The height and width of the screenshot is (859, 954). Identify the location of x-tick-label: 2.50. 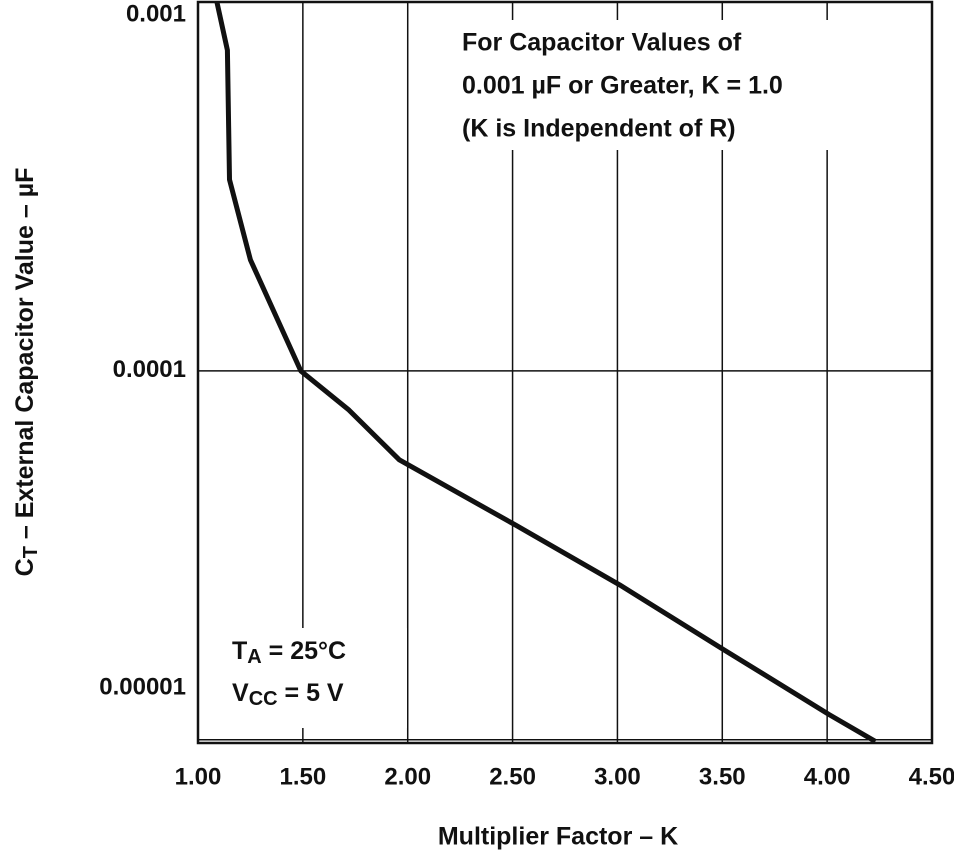
(512, 776).